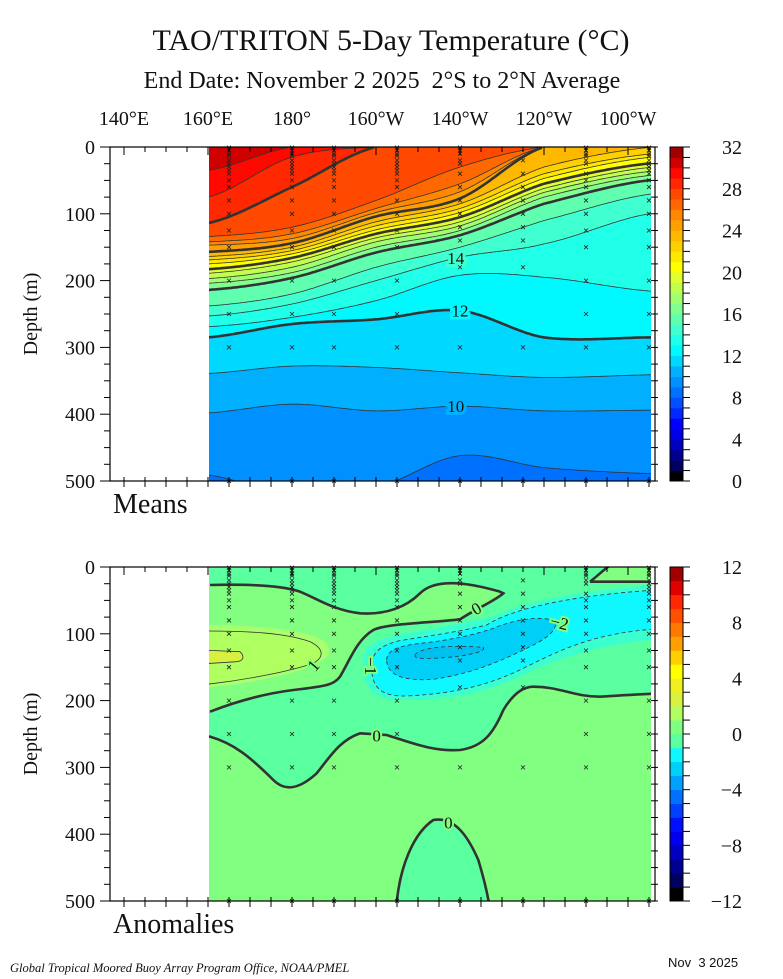 The image size is (783, 979). I want to click on y-tick-label: 500, so click(80, 482).